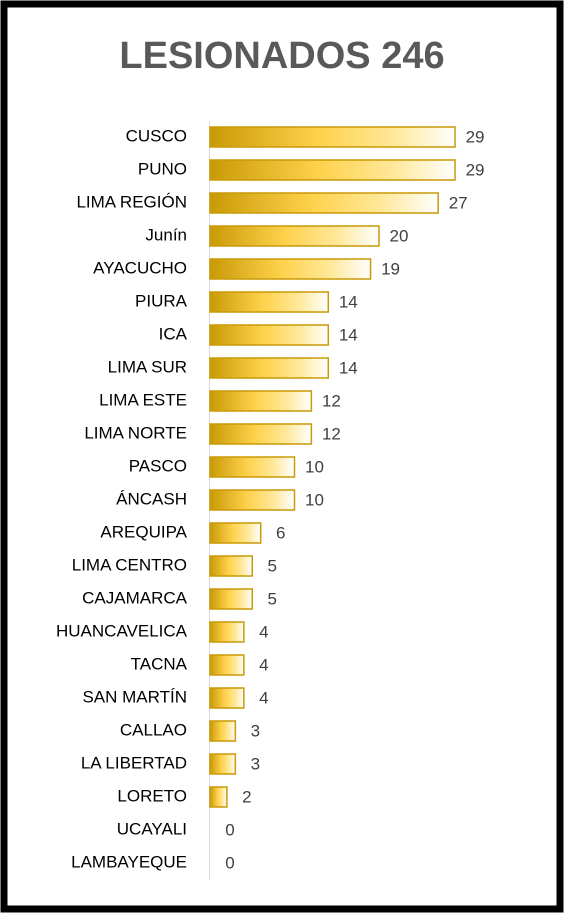 This screenshot has width=565, height=918. Describe the element at coordinates (152, 795) in the screenshot. I see `category-label: LORETO` at that location.